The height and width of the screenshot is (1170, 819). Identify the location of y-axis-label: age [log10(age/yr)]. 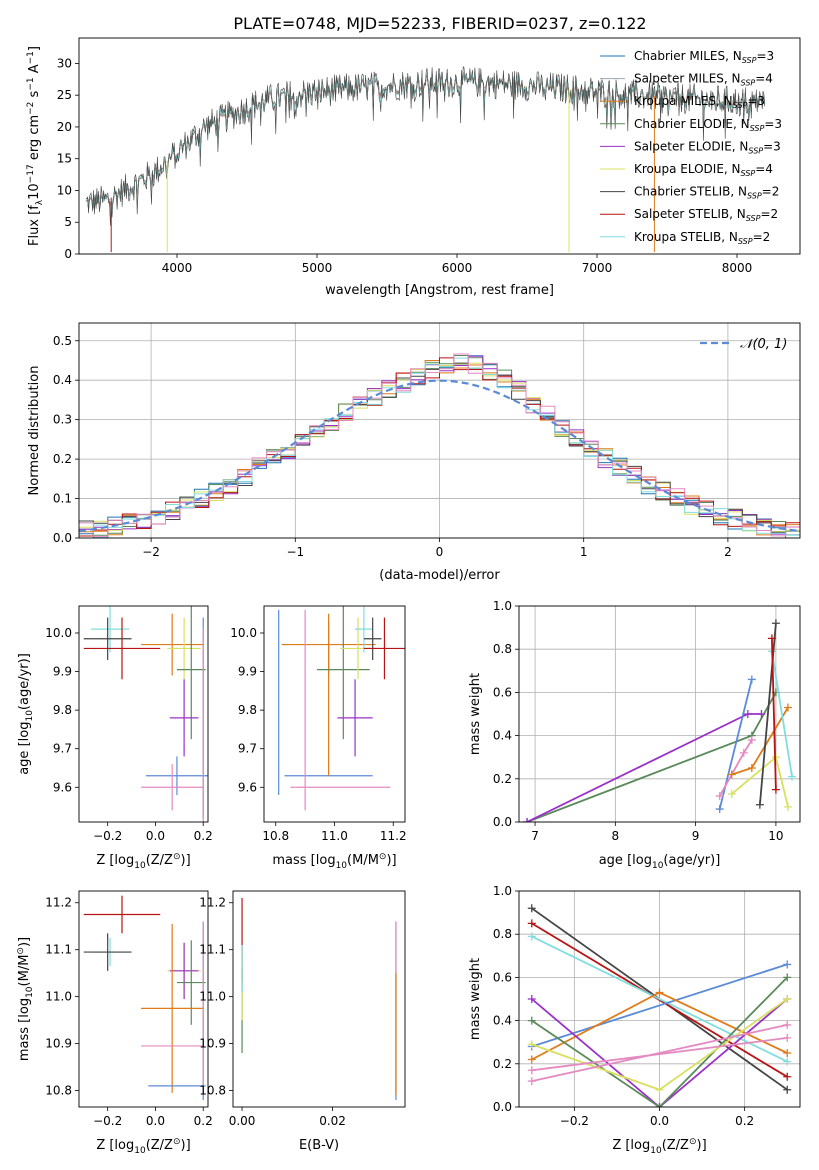
(26, 714).